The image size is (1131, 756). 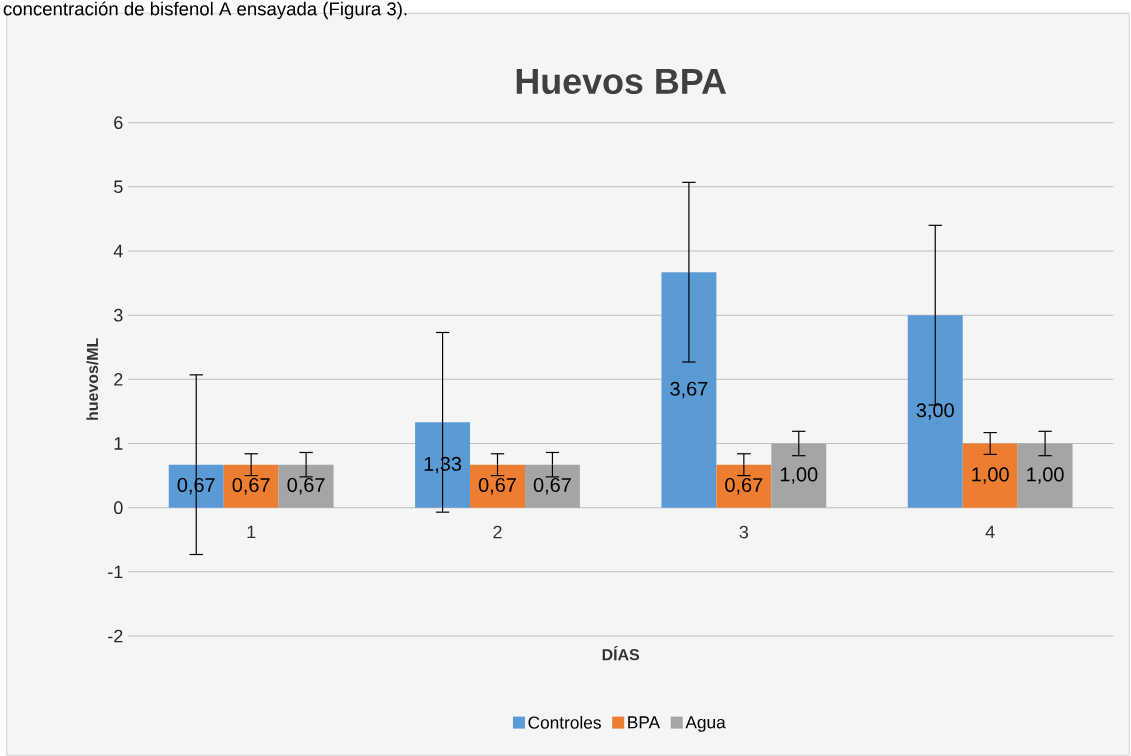 I want to click on y-tick-label: 6, so click(x=118, y=123).